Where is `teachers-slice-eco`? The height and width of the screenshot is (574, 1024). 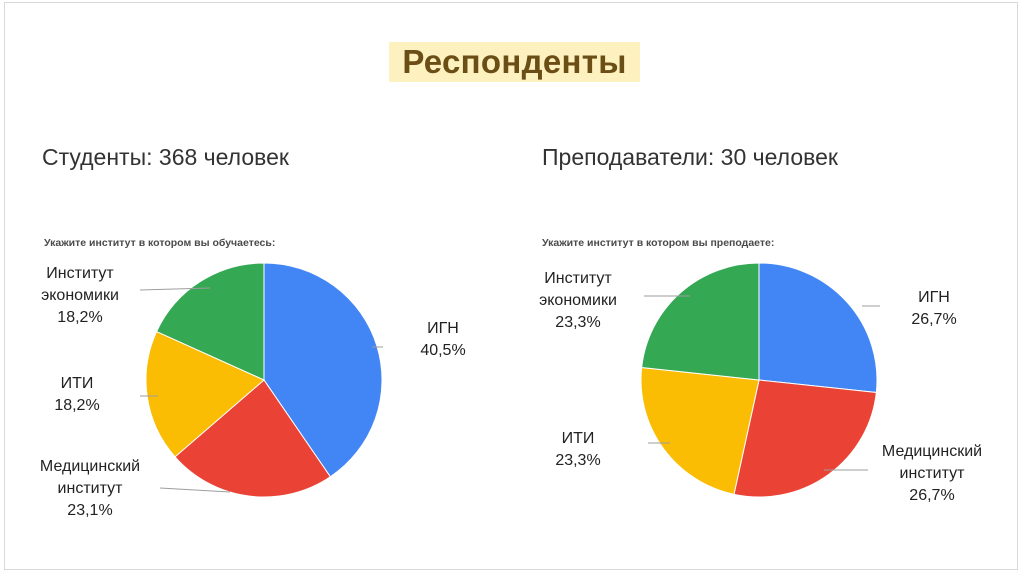 teachers-slice-eco is located at coordinates (700, 321).